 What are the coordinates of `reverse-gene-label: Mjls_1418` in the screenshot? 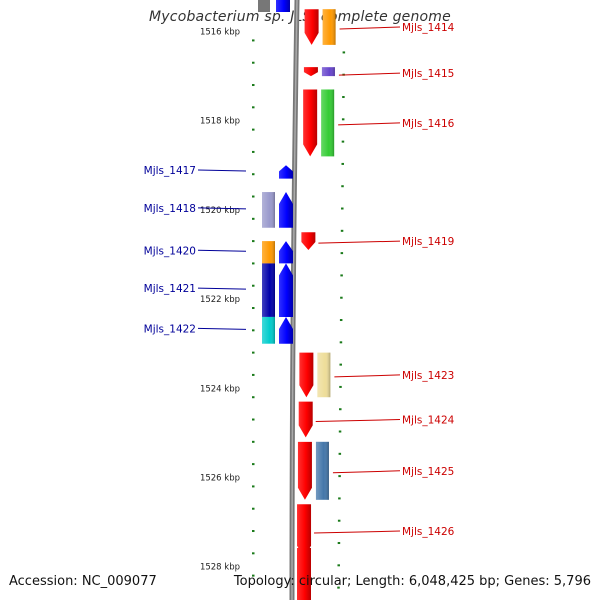 It's located at (170, 209).